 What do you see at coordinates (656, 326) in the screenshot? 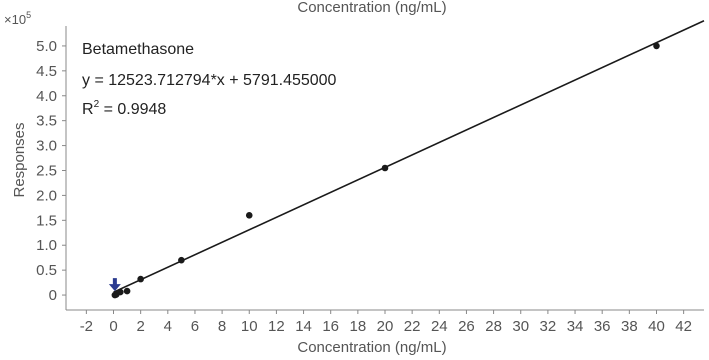
I see `x-tick-label: 40` at bounding box center [656, 326].